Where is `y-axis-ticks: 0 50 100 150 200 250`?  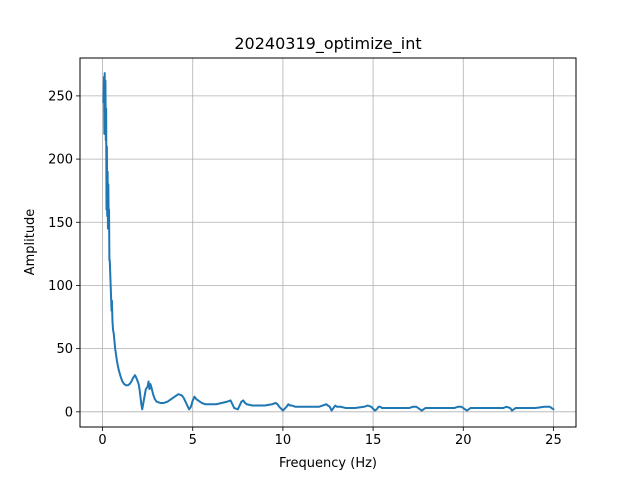 y-axis-ticks: 0 50 100 150 200 250 is located at coordinates (64, 254).